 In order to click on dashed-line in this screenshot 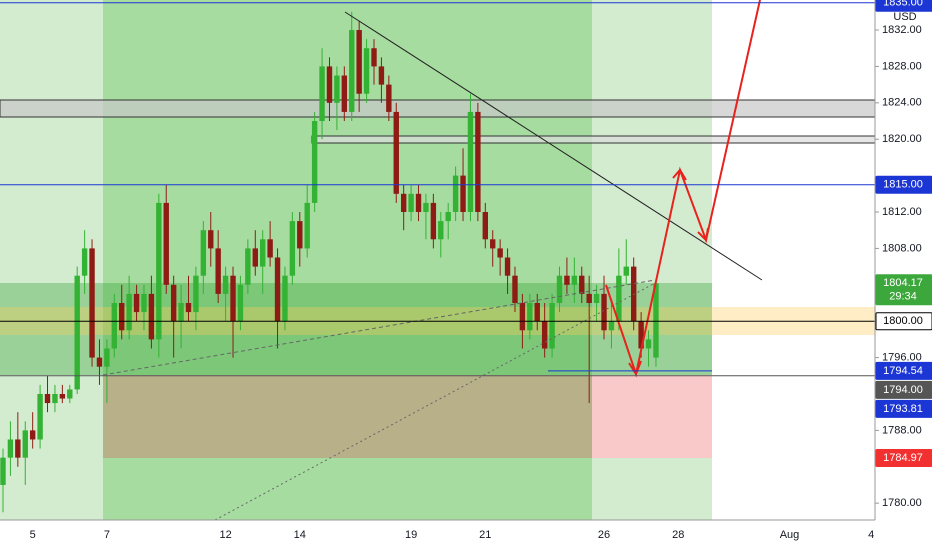, I will do `click(379, 327)`.